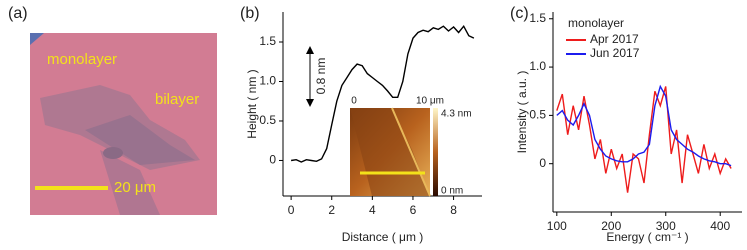  What do you see at coordinates (519, 13) in the screenshot?
I see `panel-label: (c)` at bounding box center [519, 13].